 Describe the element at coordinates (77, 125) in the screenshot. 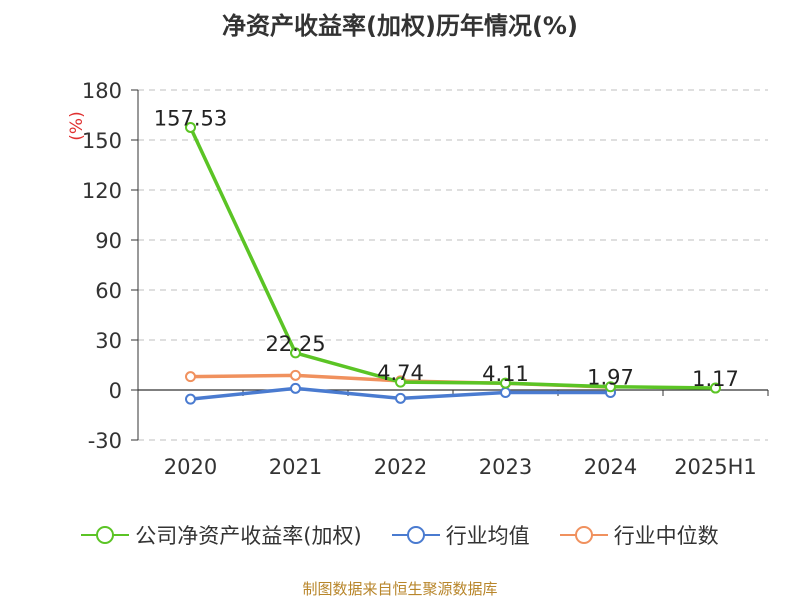

I see `y-axis-label: (%)` at that location.